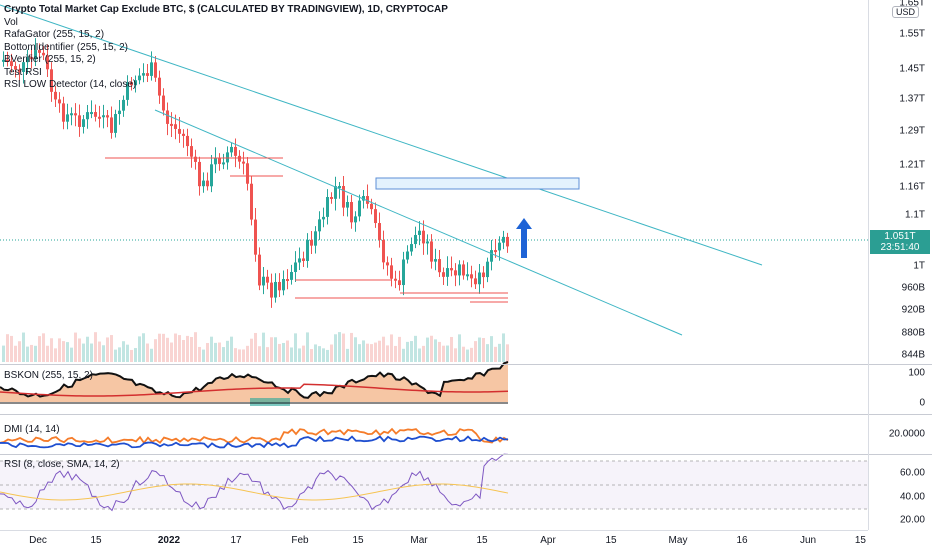  I want to click on bskon-signal, so click(254, 390).